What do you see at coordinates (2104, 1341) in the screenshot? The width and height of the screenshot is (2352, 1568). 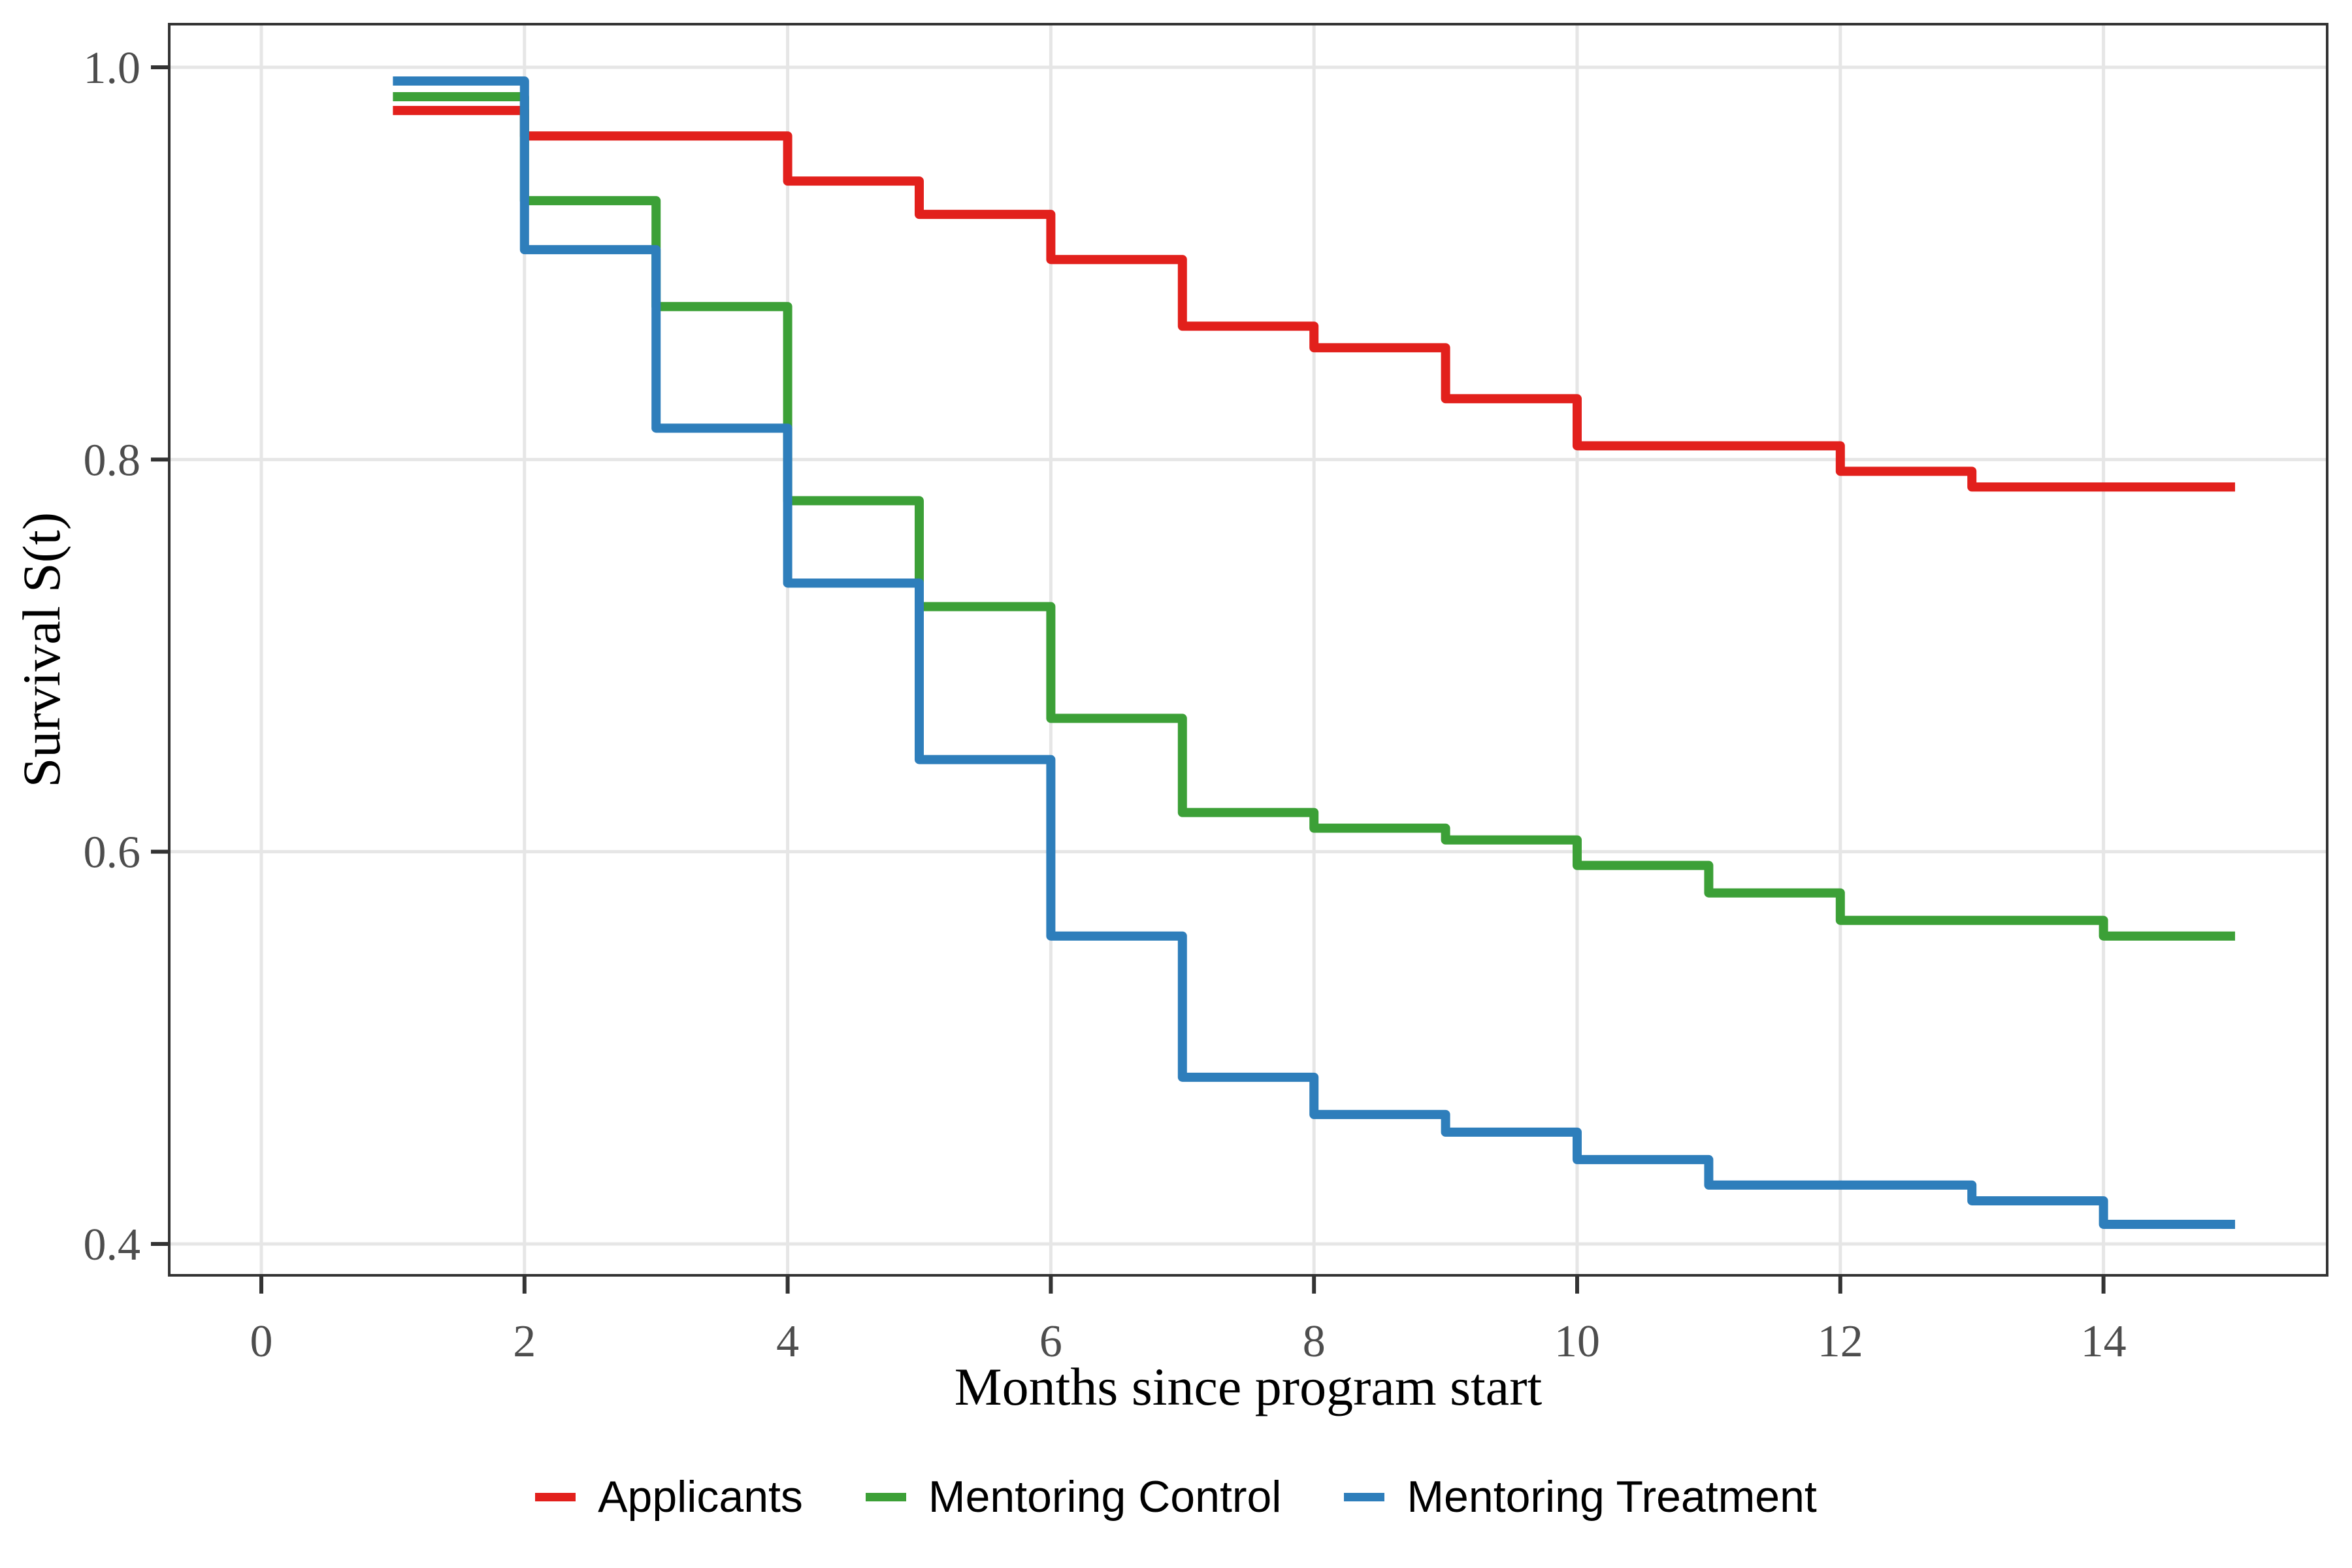 I see `x-tick-label: 14` at bounding box center [2104, 1341].